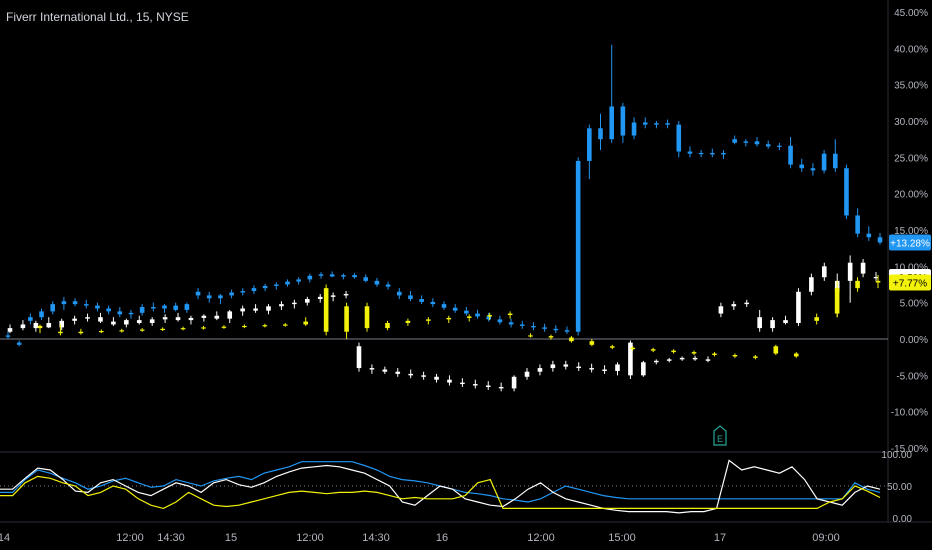 The image size is (932, 550). Describe the element at coordinates (720, 538) in the screenshot. I see `x-tick-label: 17` at that location.